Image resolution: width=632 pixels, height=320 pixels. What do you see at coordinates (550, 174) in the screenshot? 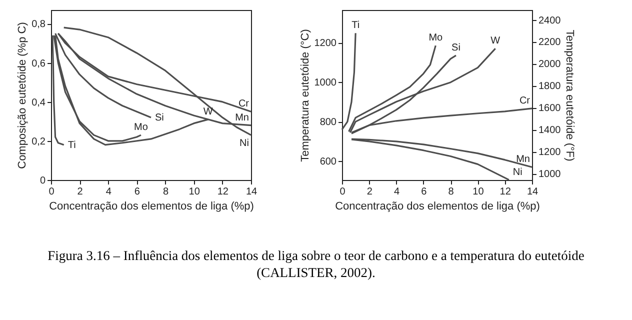
I see `y2-tick-label: 1000` at bounding box center [550, 174].